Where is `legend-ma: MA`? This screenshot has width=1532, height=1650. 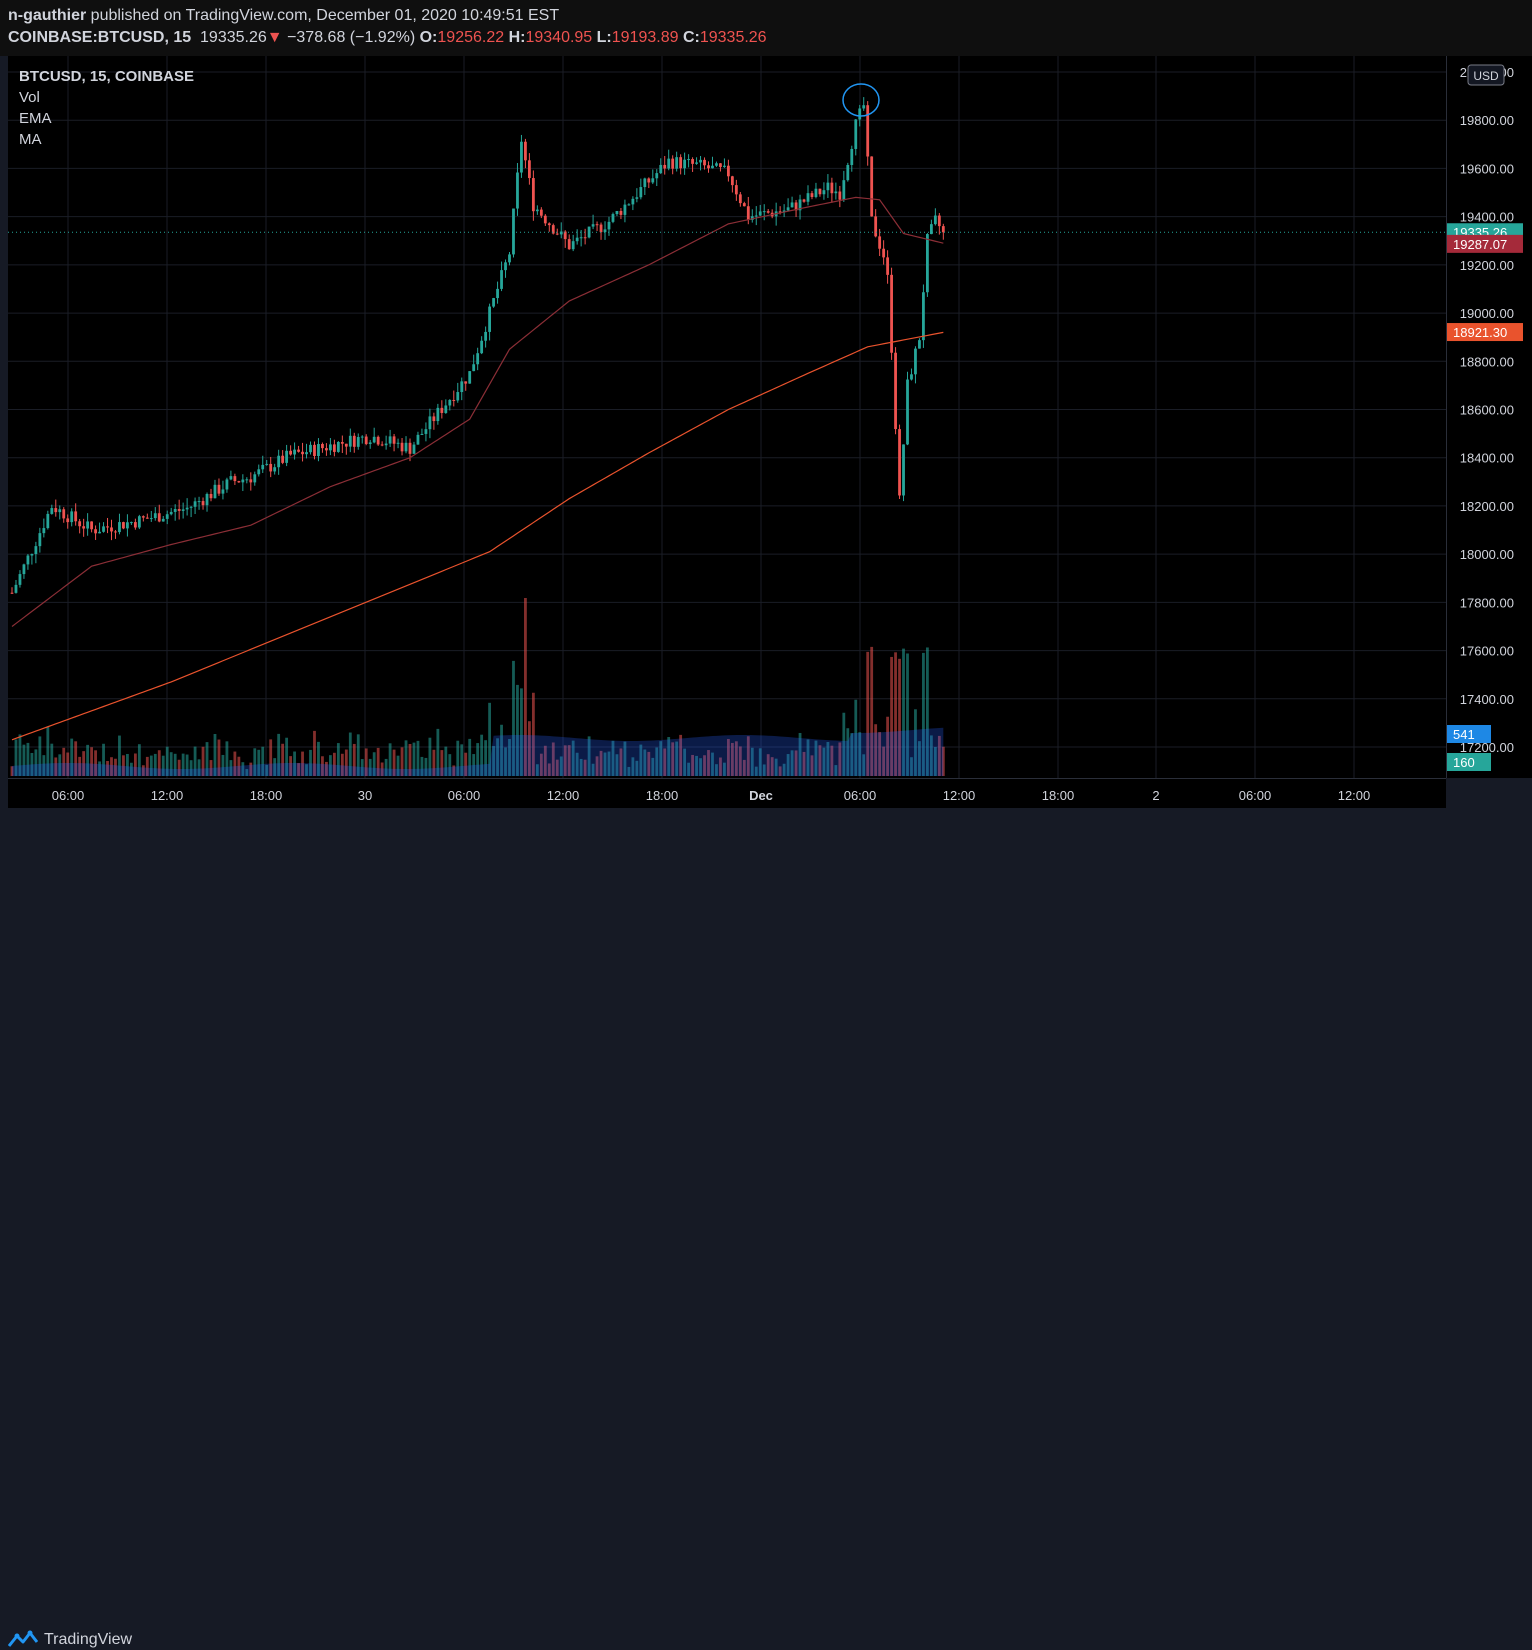 legend-ma: MA is located at coordinates (30, 139).